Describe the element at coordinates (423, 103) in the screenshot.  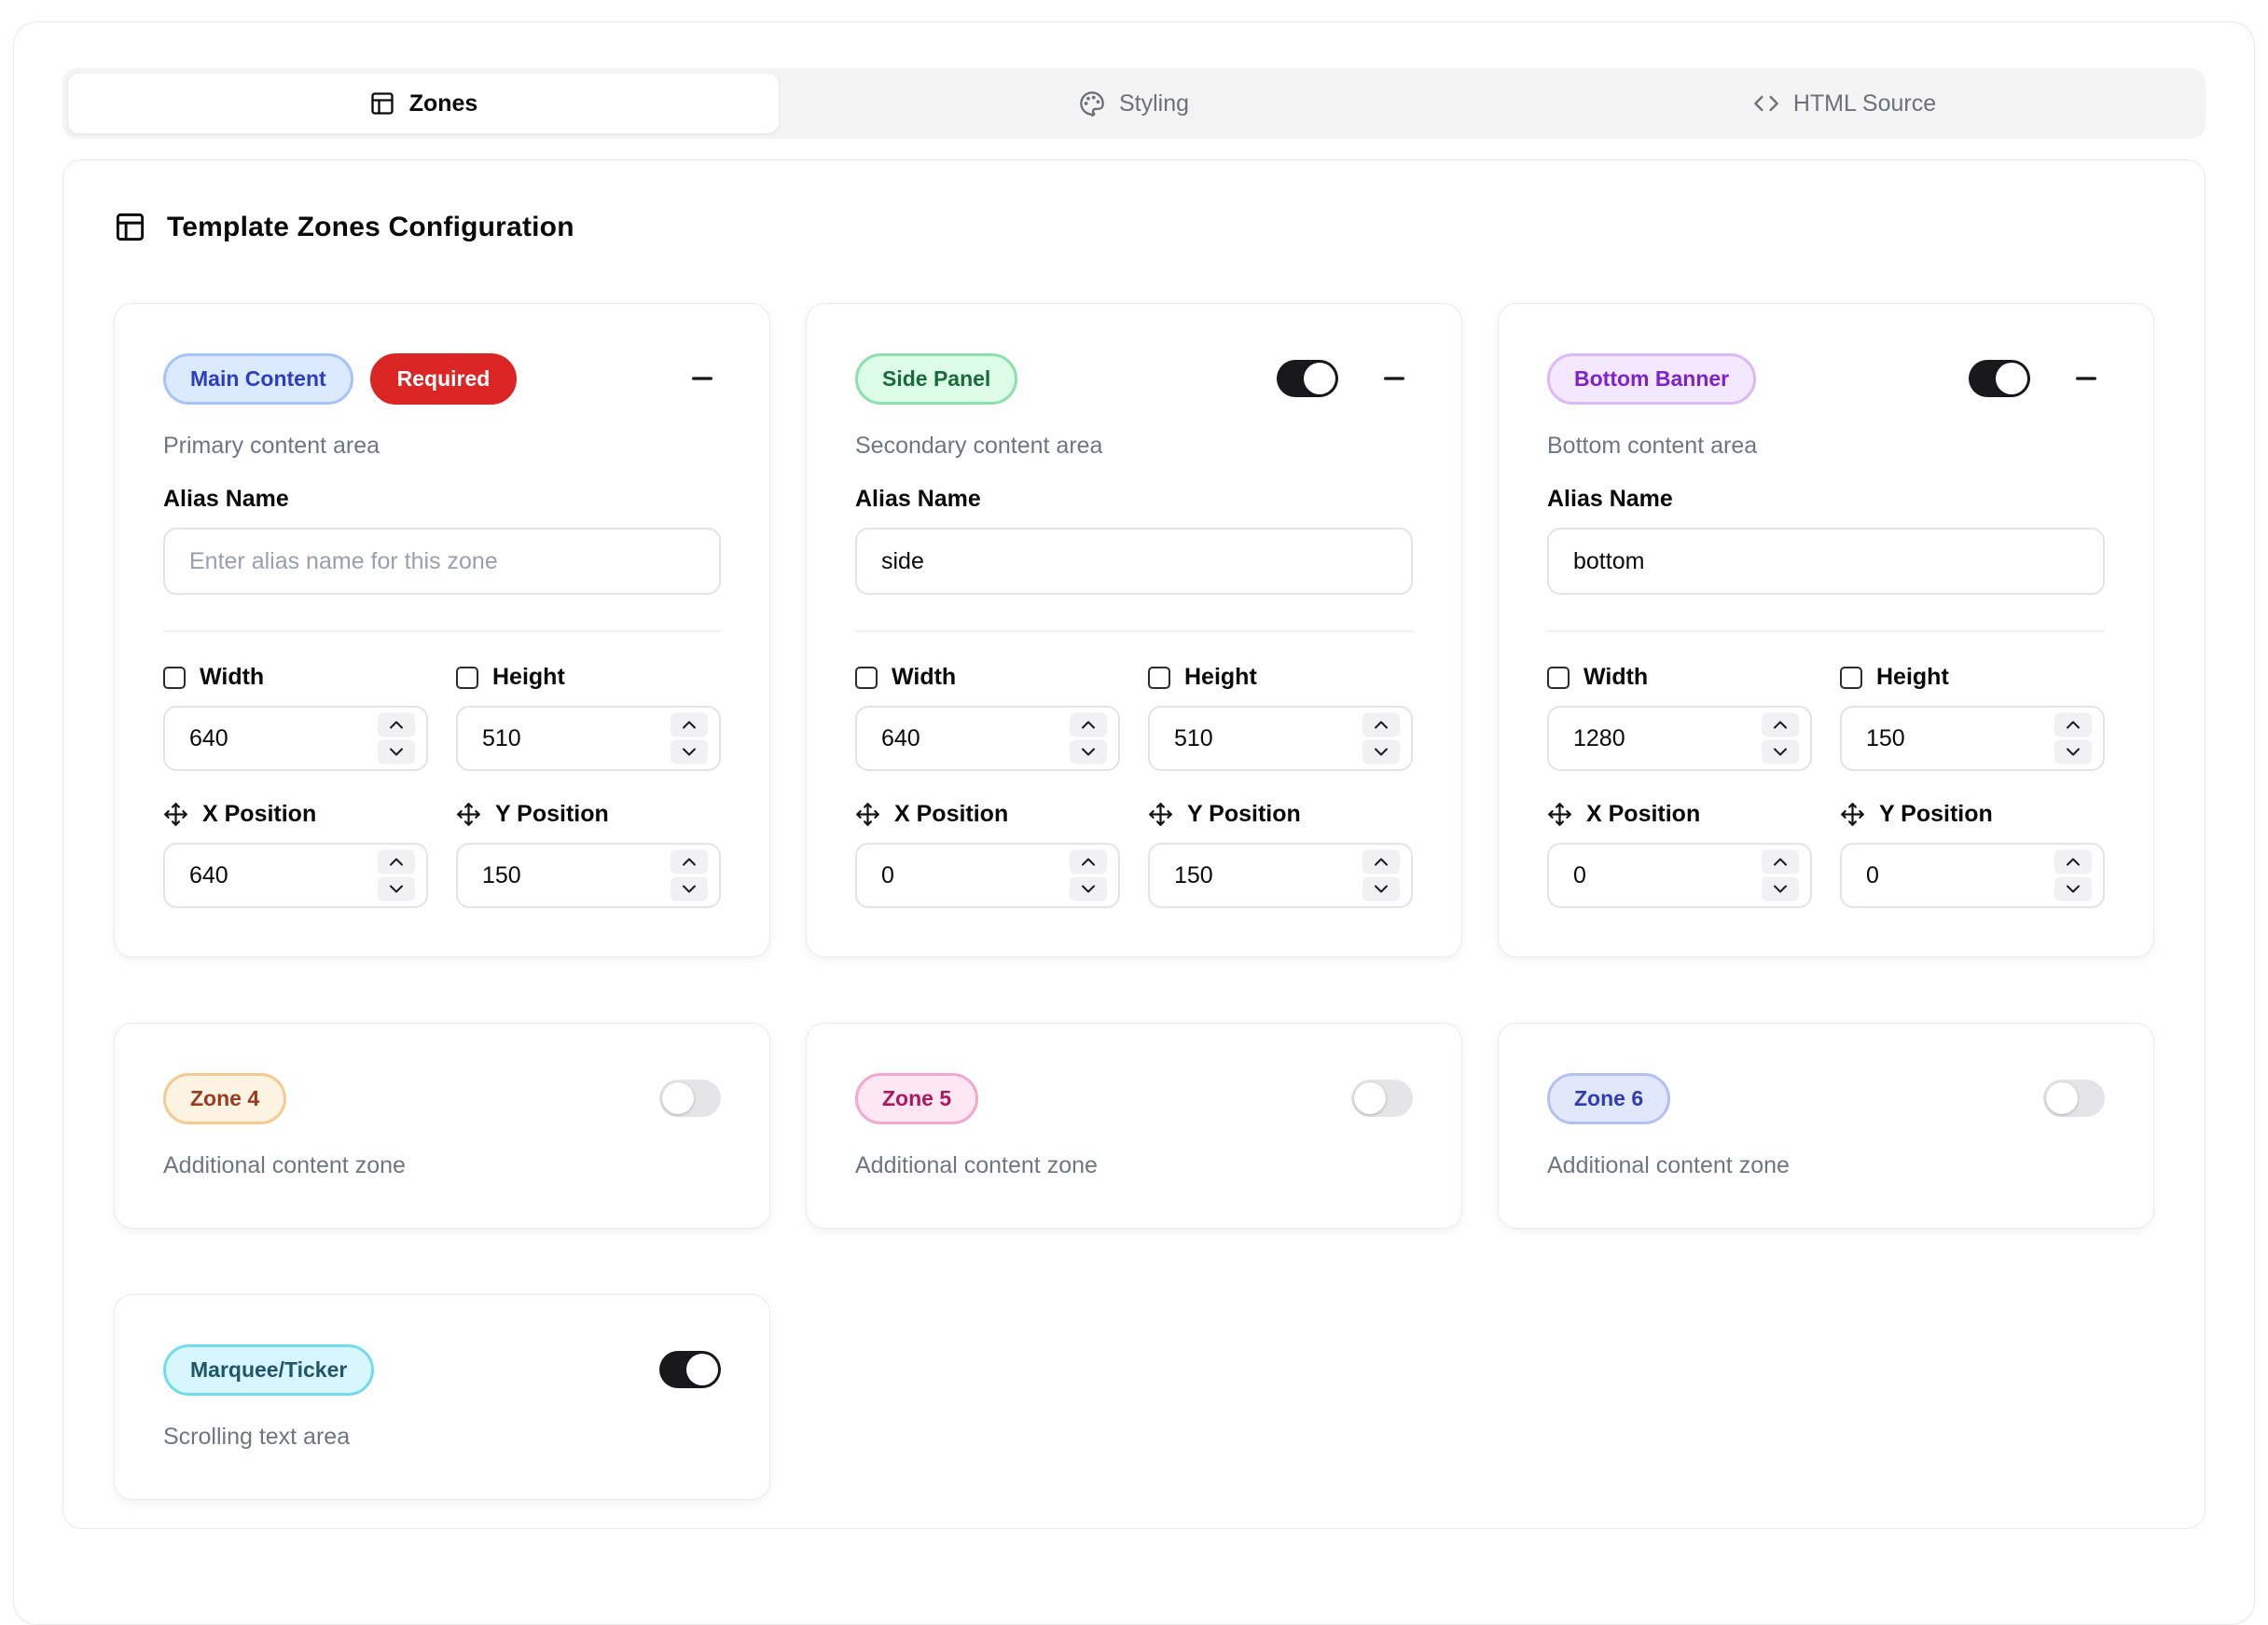
I see `tab-zones: Zones` at that location.